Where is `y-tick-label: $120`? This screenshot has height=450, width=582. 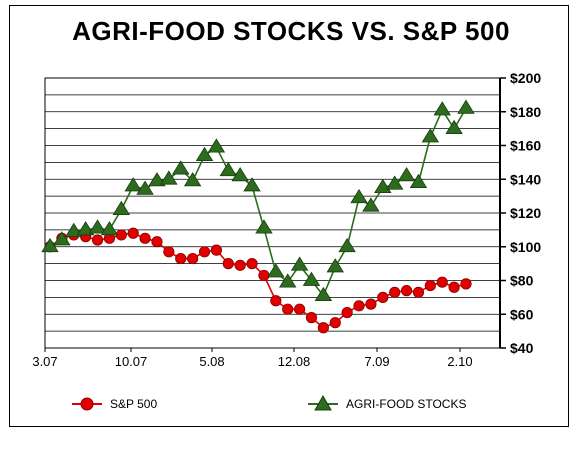
y-tick-label: $120 is located at coordinates (525, 213).